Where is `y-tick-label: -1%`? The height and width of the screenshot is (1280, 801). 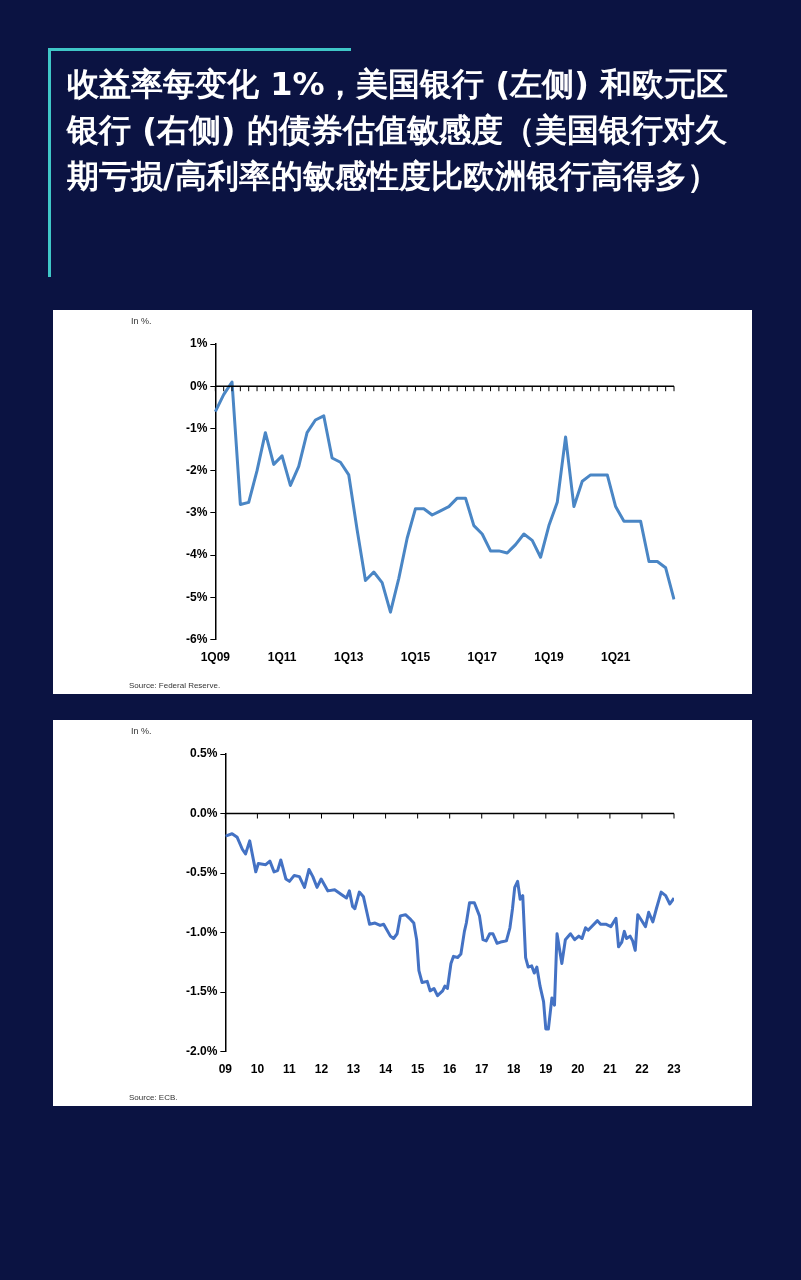
y-tick-label: -1% is located at coordinates (197, 427).